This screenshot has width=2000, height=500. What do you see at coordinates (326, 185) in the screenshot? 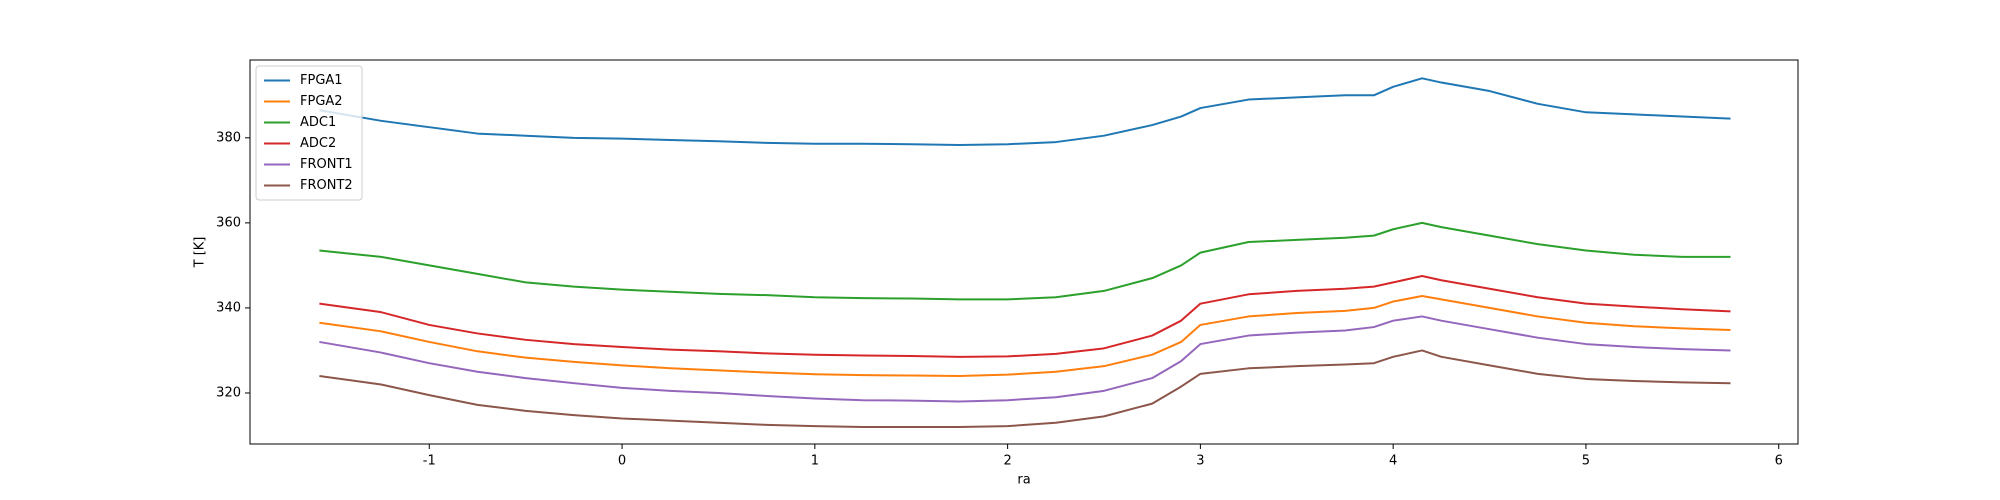
I see `legend-label: FRONT2` at bounding box center [326, 185].